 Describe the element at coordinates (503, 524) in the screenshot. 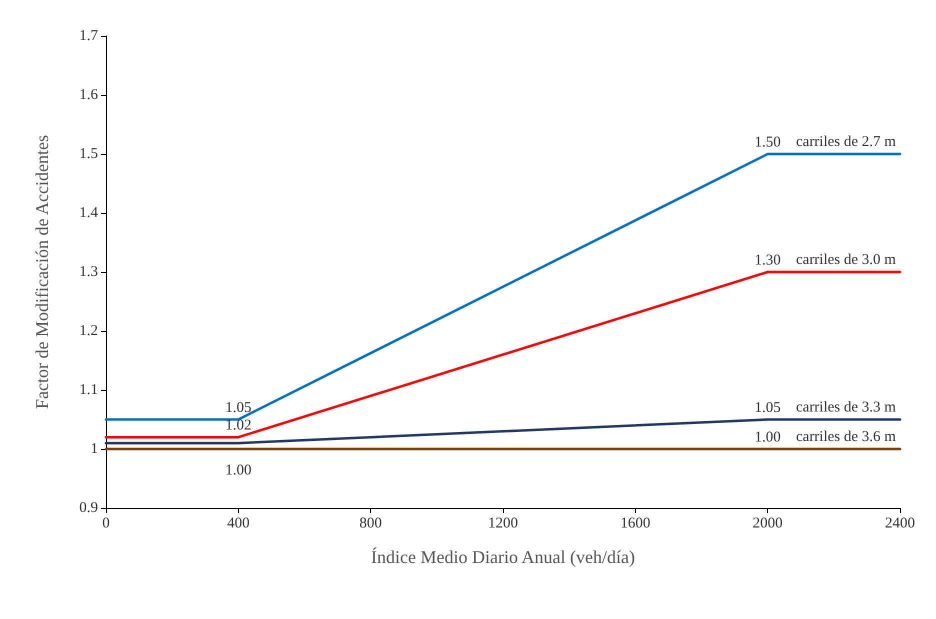

I see `x-tick-label: 1200` at that location.